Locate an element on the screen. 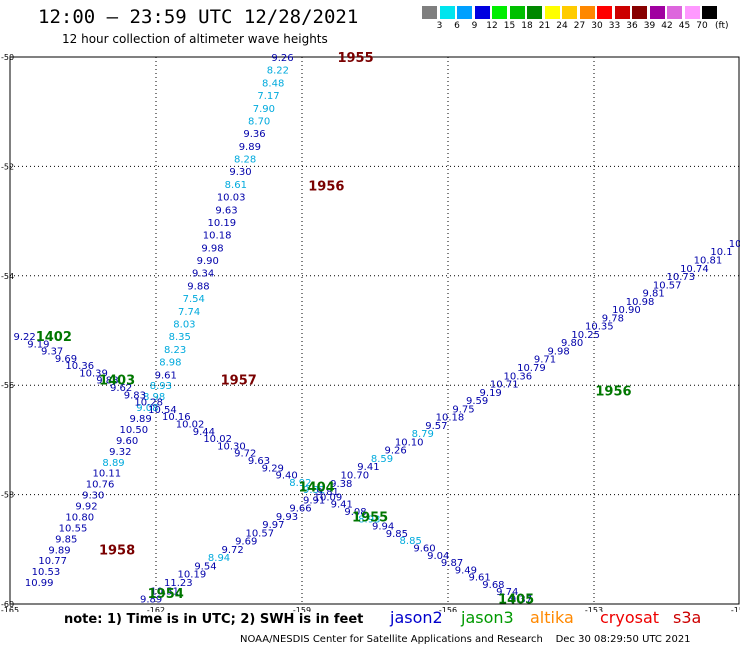 The image size is (740, 650). wave-height-label: 9.80 is located at coordinates (572, 343).